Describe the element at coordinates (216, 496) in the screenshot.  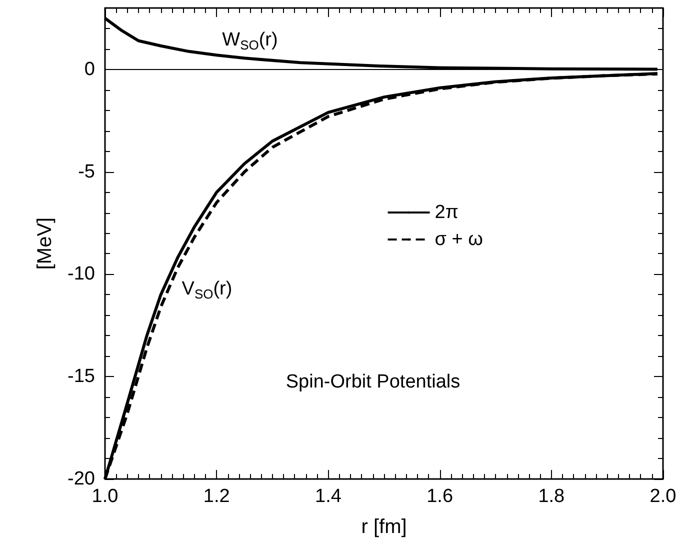
I see `x-tick-label: 1.2` at that location.